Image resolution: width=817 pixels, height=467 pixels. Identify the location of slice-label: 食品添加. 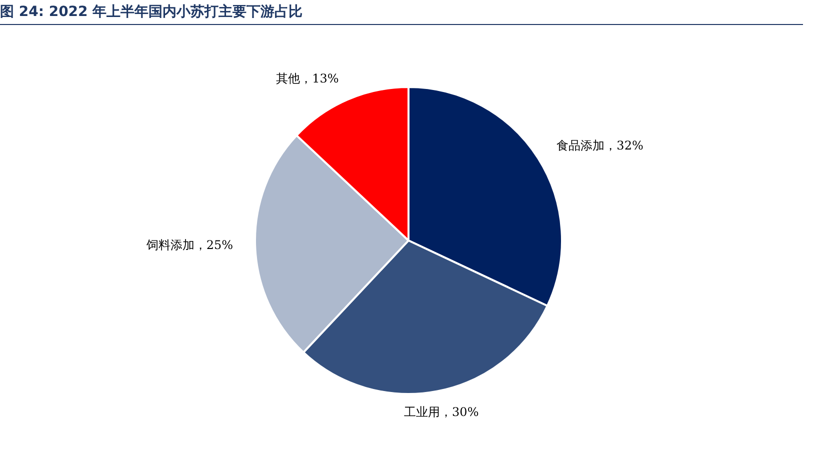
(580, 145).